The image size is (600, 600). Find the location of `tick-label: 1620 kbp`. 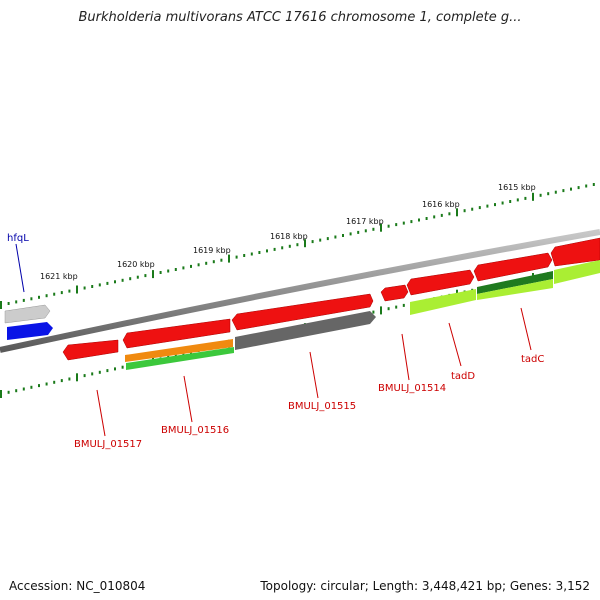

tick-label: 1620 kbp is located at coordinates (136, 264).